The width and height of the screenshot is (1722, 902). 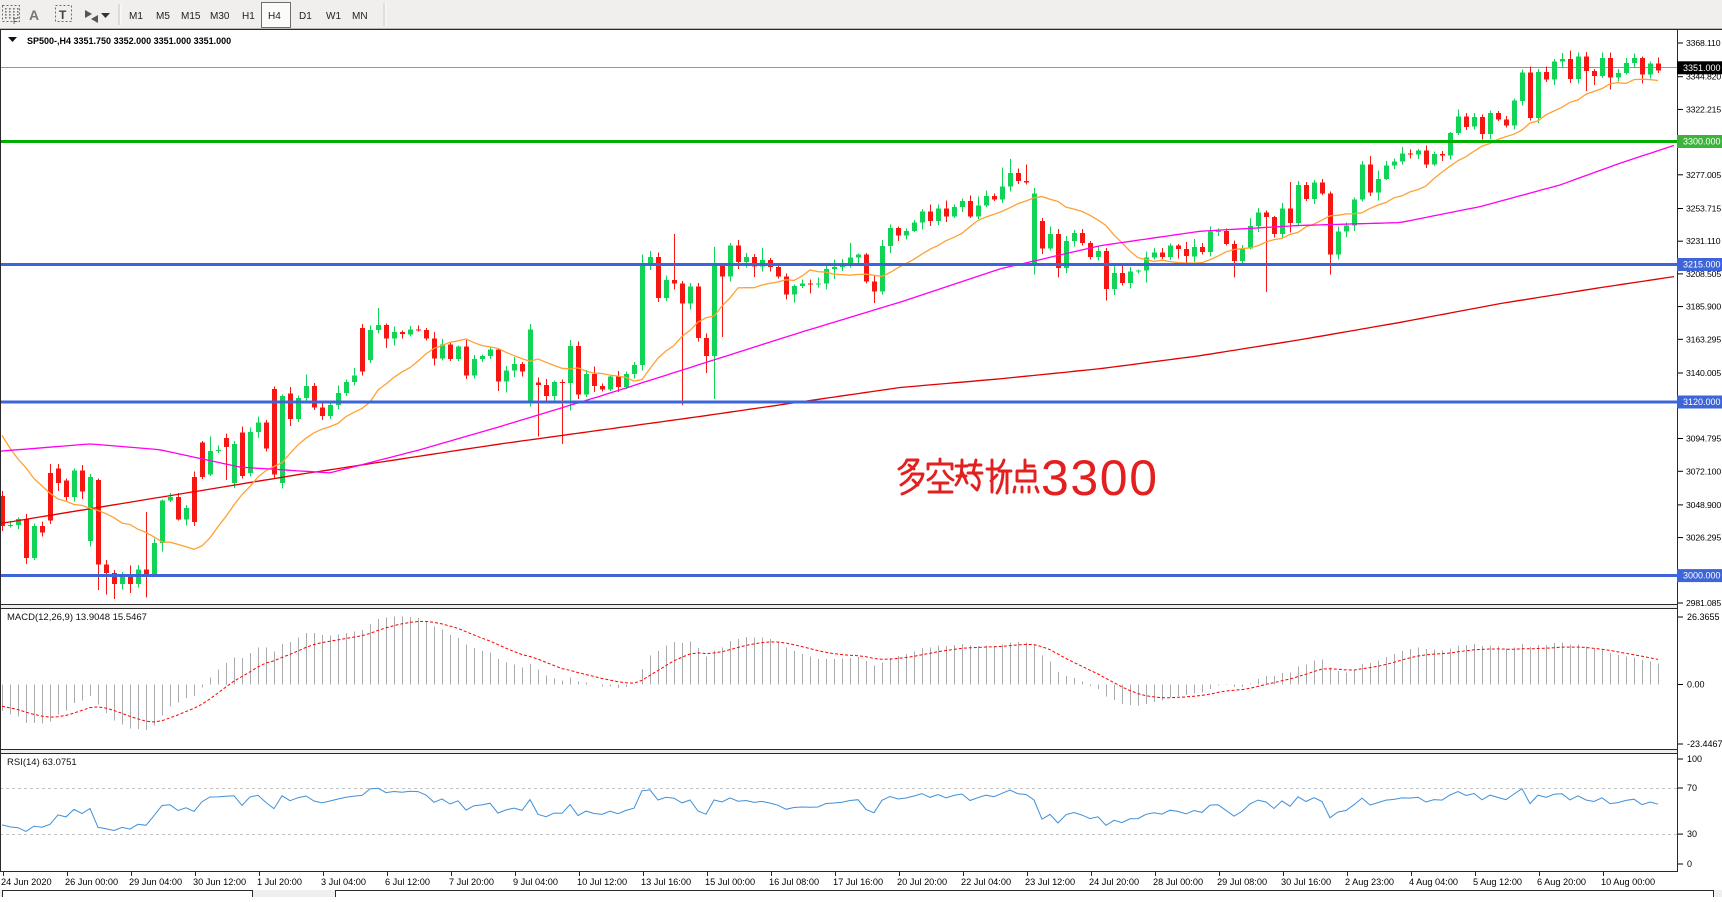 What do you see at coordinates (91, 882) in the screenshot?
I see `svg-text: 26 Jun 00:00` at bounding box center [91, 882].